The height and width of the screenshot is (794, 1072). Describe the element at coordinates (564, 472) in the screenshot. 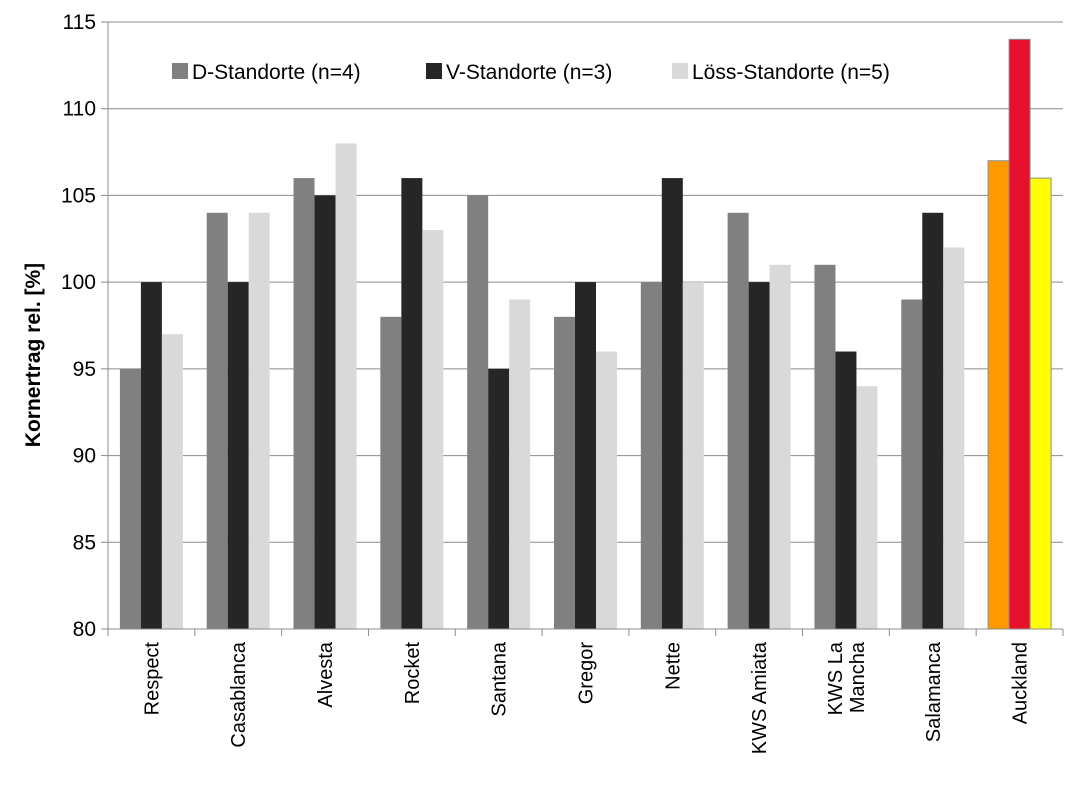

I see `bar-1-gregor` at that location.